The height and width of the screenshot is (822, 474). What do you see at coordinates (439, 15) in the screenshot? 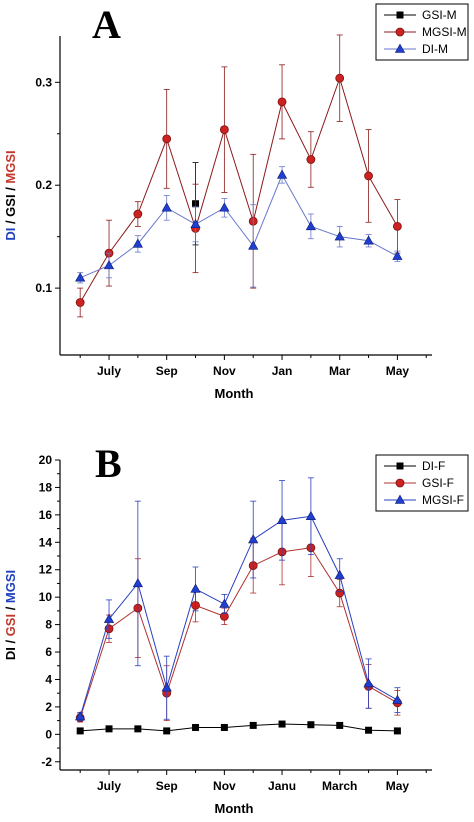
I see `legend-label: GSI-M` at bounding box center [439, 15].